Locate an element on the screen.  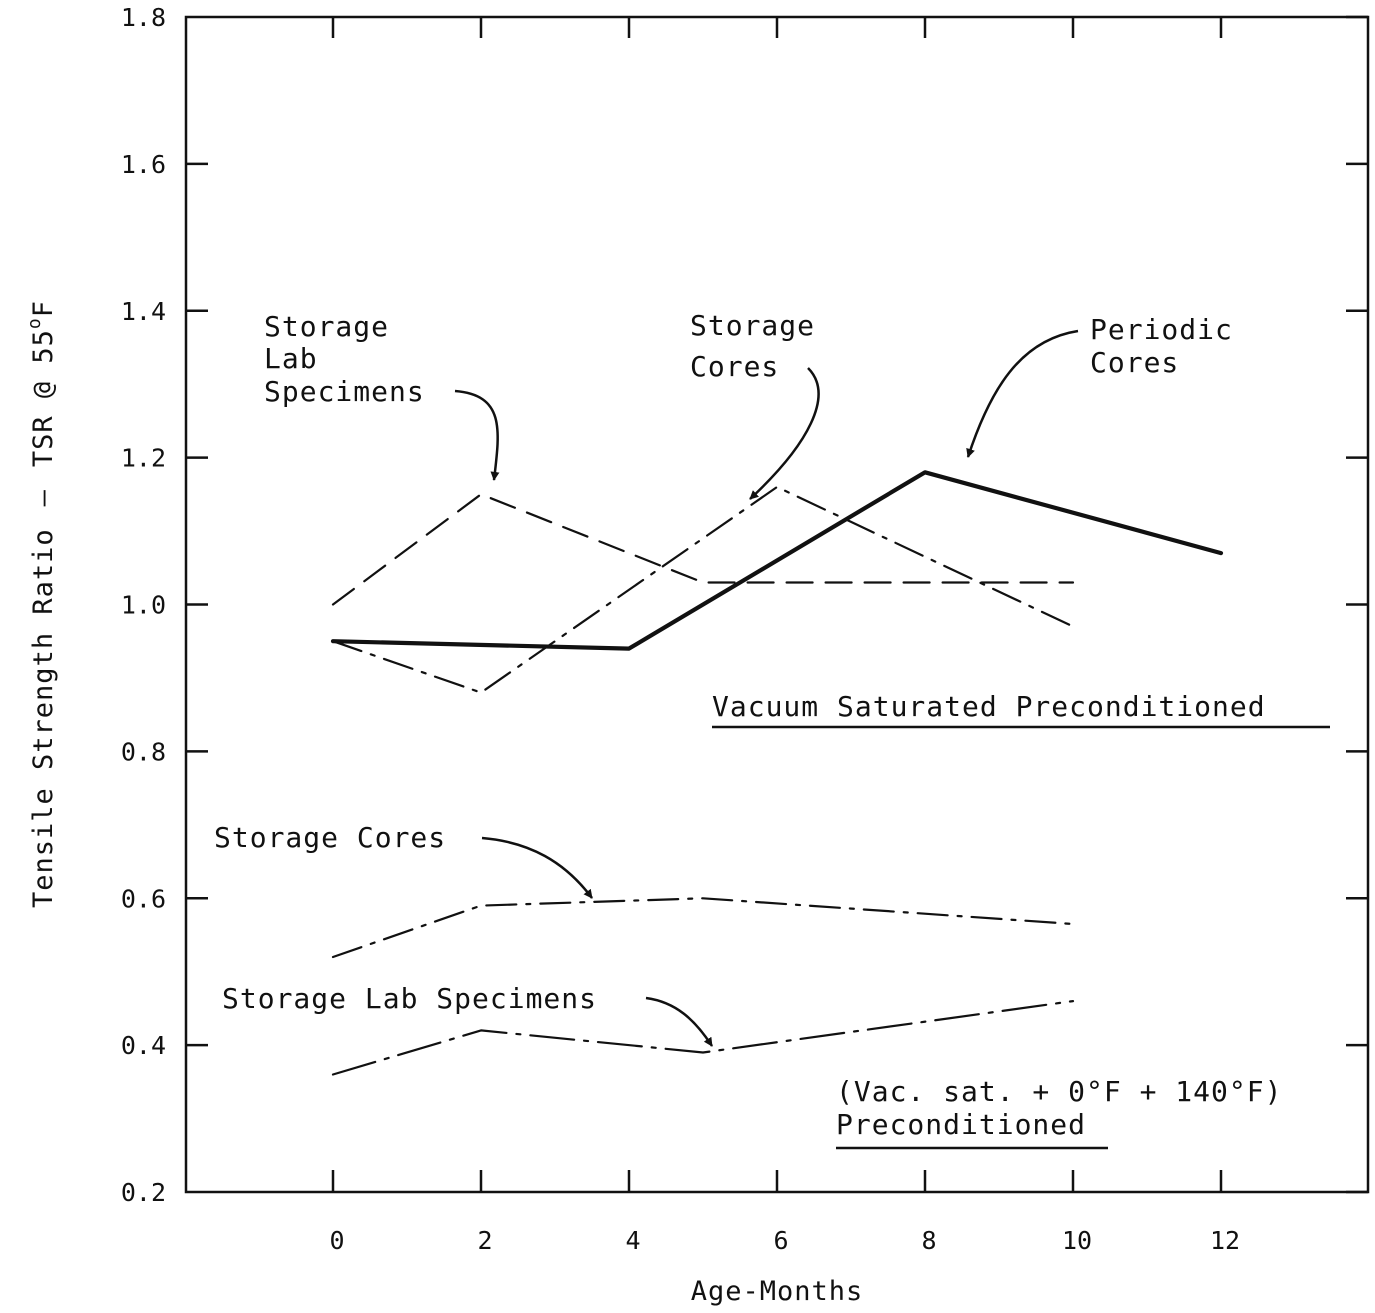
annotation-upper-lab-specimens: Storage Lab Specimens is located at coordinates (382, 395).